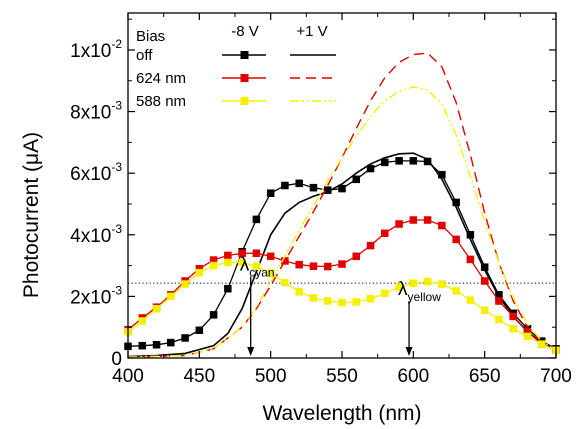  Describe the element at coordinates (150, 36) in the screenshot. I see `legend-label-line1: Bias` at that location.